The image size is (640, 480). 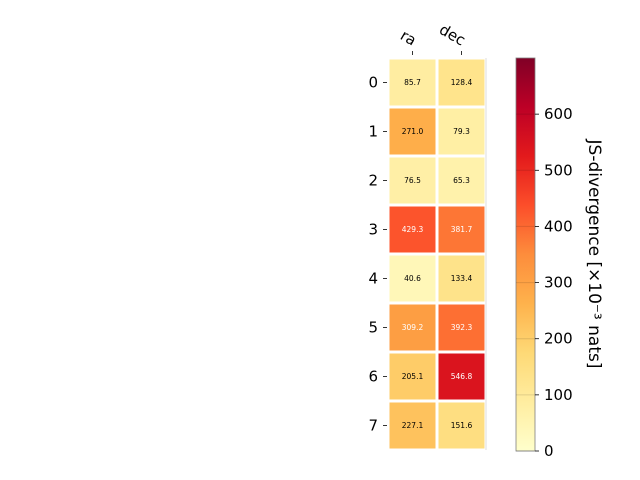 I want to click on row-label: 0, so click(x=373, y=83).